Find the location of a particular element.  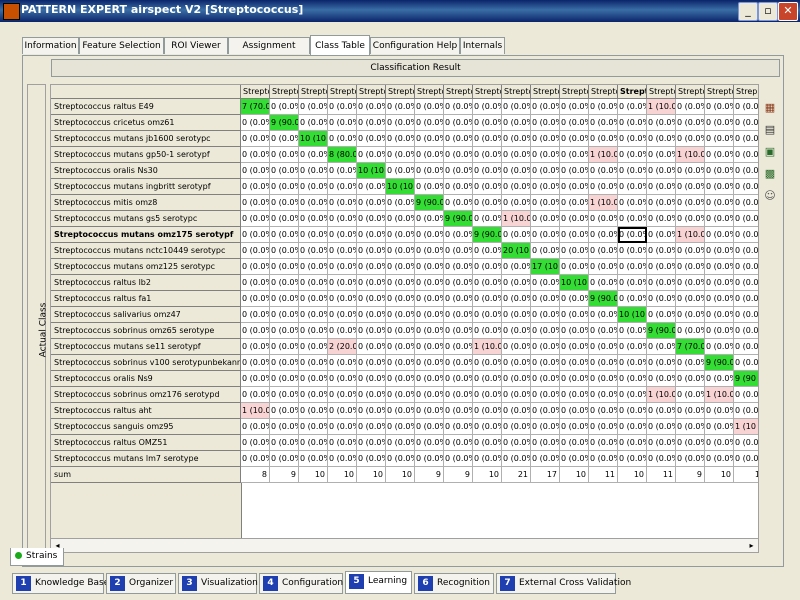

bottom-tab-recognition: 6 Recognition is located at coordinates (454, 583).